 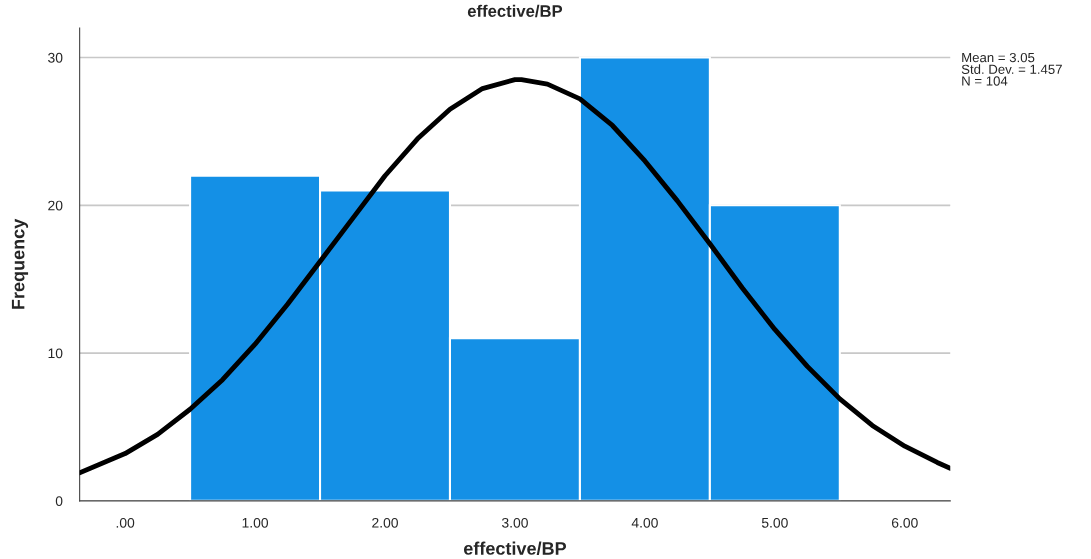 What do you see at coordinates (514, 522) in the screenshot?
I see `x-tick-label: 3.00` at bounding box center [514, 522].